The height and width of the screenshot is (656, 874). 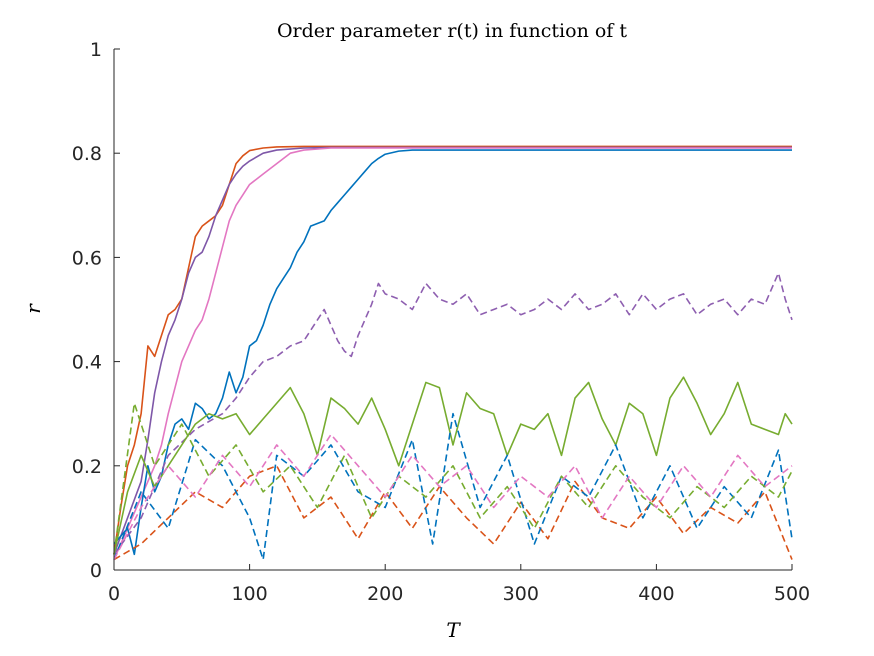 What do you see at coordinates (87, 363) in the screenshot?
I see `y-tick-label: 0.4` at bounding box center [87, 363].